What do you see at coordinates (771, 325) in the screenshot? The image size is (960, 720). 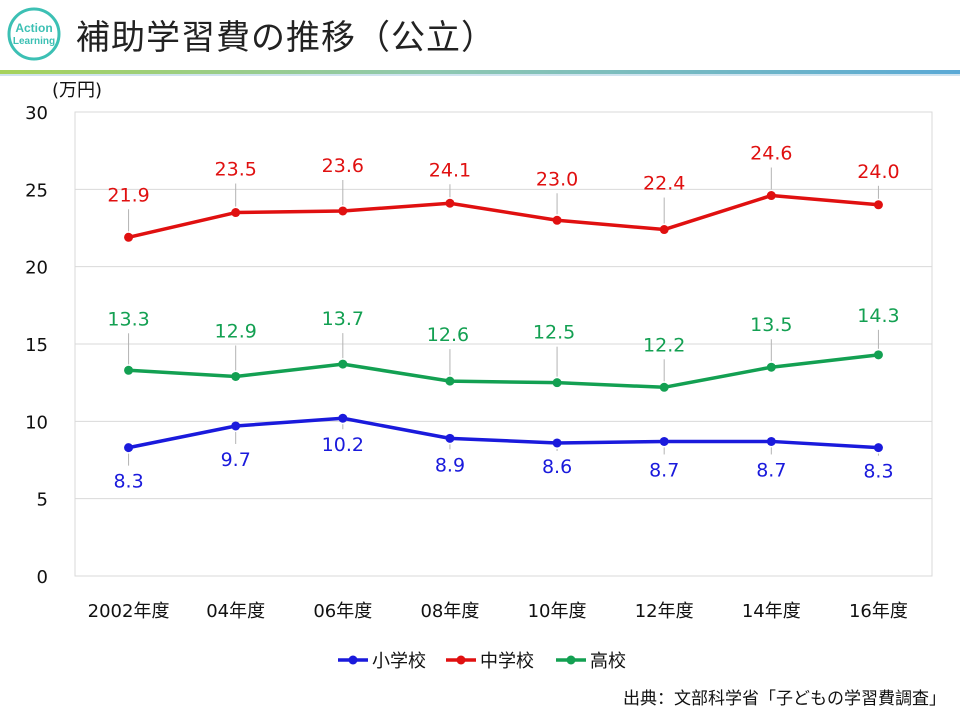 I see `data-label: 13.5` at bounding box center [771, 325].